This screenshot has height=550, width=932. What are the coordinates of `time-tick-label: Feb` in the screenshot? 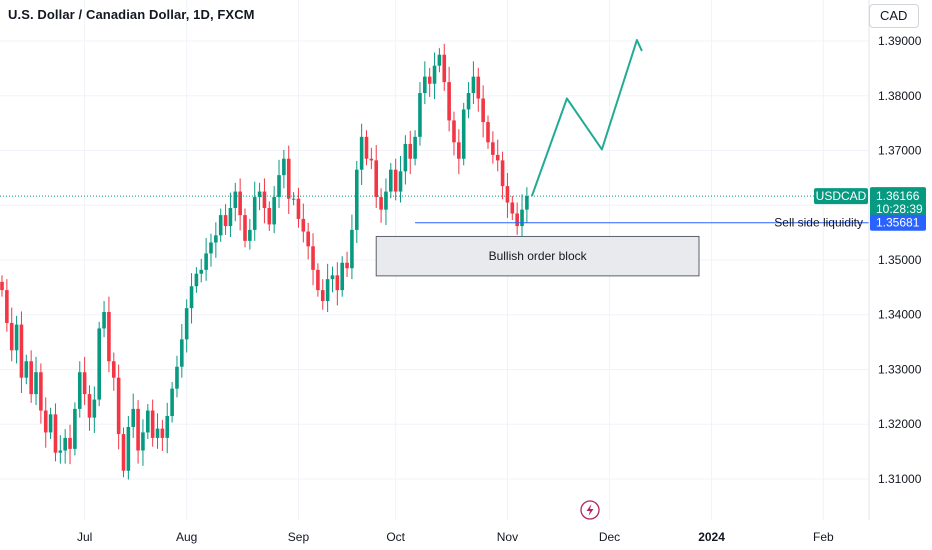 It's located at (823, 537).